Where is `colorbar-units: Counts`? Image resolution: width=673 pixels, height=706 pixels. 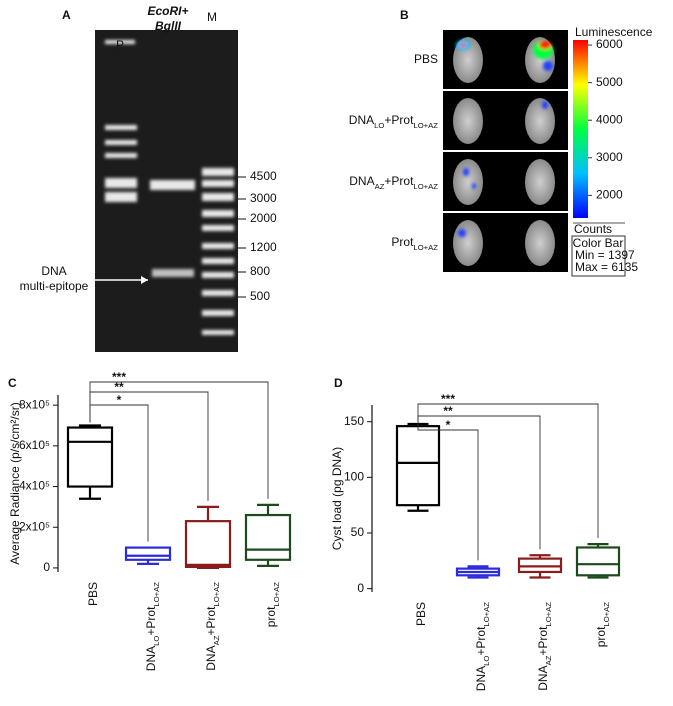
colorbar-units: Counts is located at coordinates (593, 229).